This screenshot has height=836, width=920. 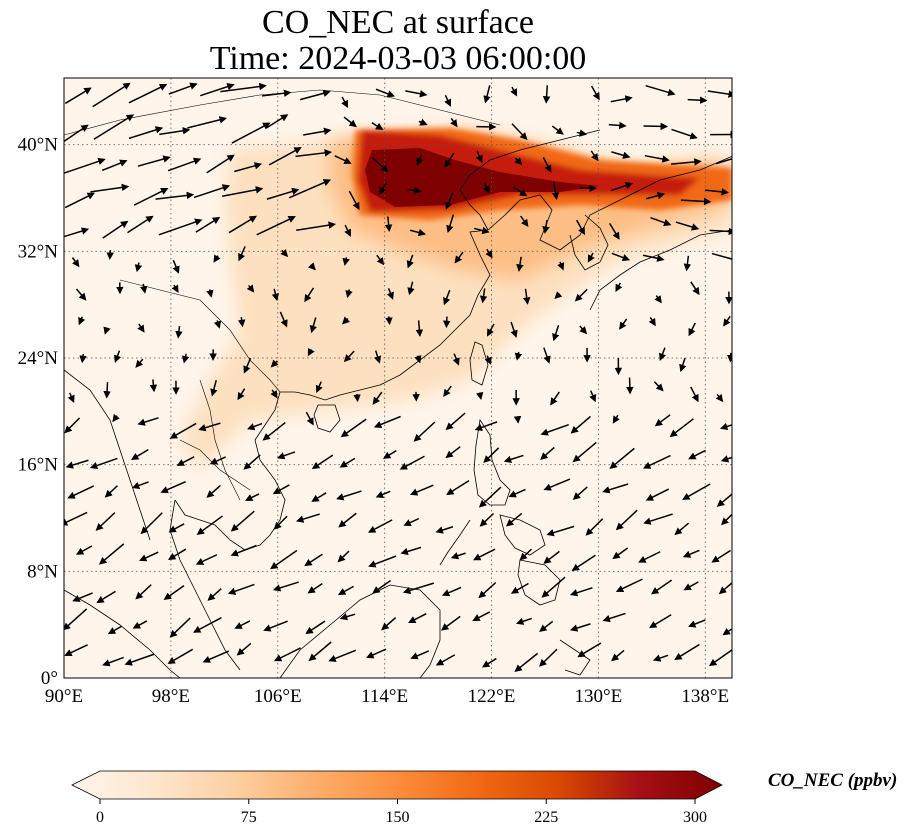 I want to click on colorbar-tick-label: 225, so click(x=546, y=817).